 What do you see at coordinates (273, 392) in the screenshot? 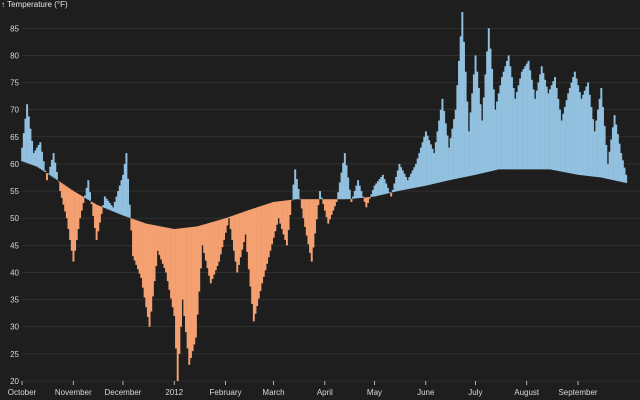
I see `x-tick-label: March` at bounding box center [273, 392].